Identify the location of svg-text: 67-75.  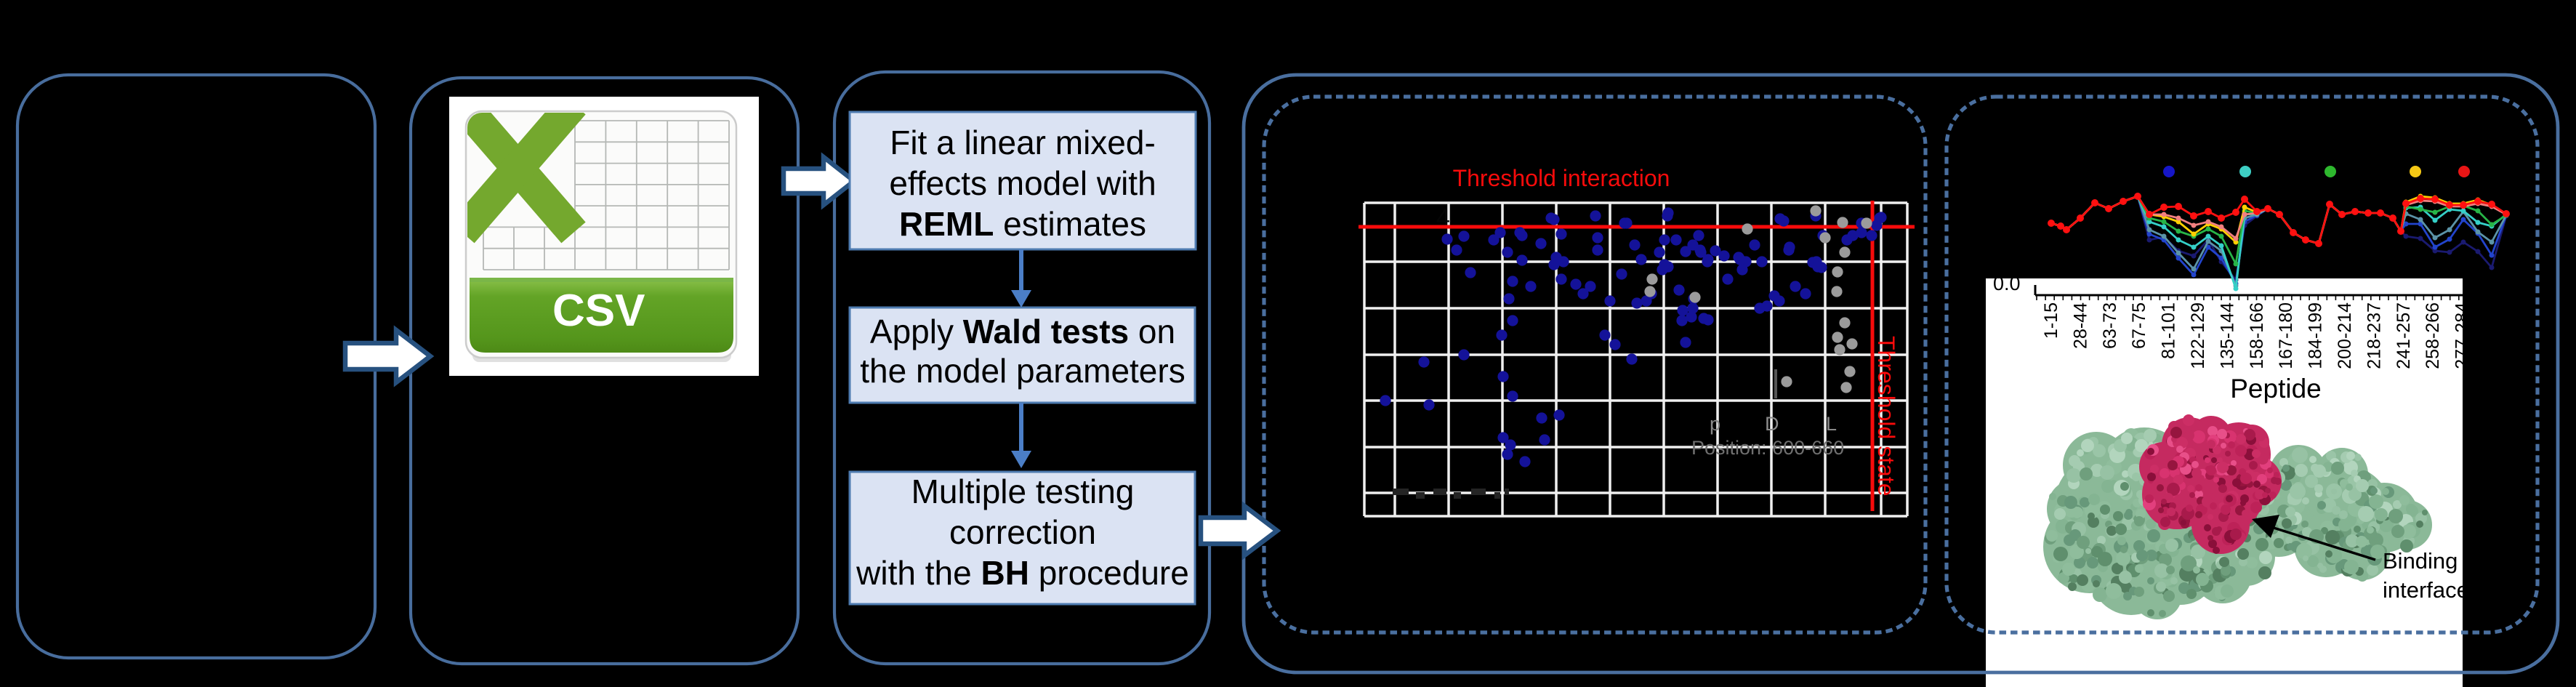
(2139, 325).